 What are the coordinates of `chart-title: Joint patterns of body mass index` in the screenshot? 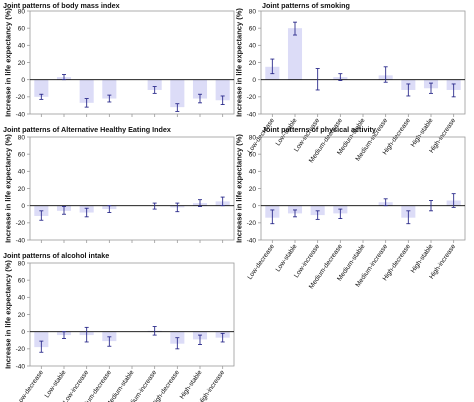 It's located at (61, 5).